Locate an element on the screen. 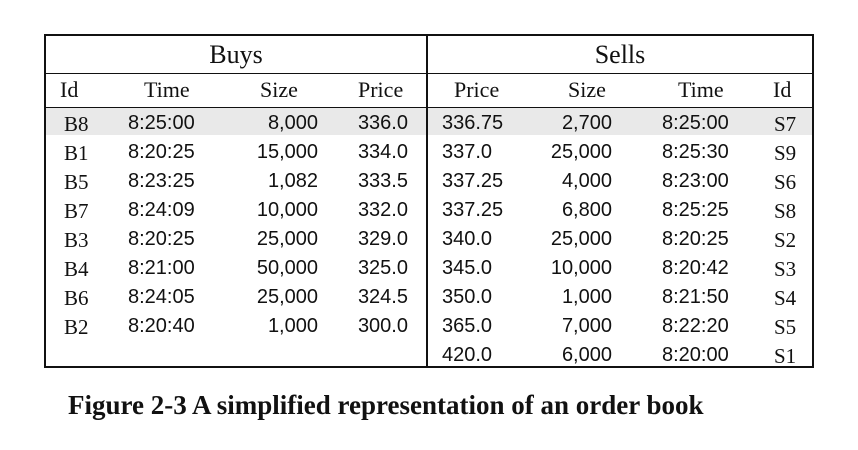  sells-cell-size: 6,800 is located at coordinates (586, 210).